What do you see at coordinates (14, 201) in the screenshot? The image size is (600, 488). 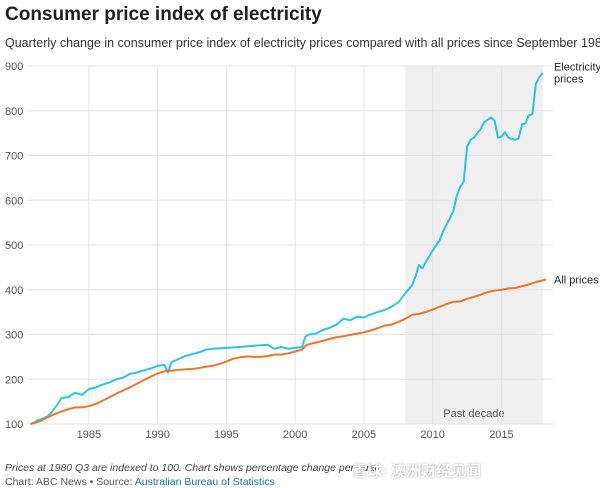 I see `y-tick-label: 600` at bounding box center [14, 201].